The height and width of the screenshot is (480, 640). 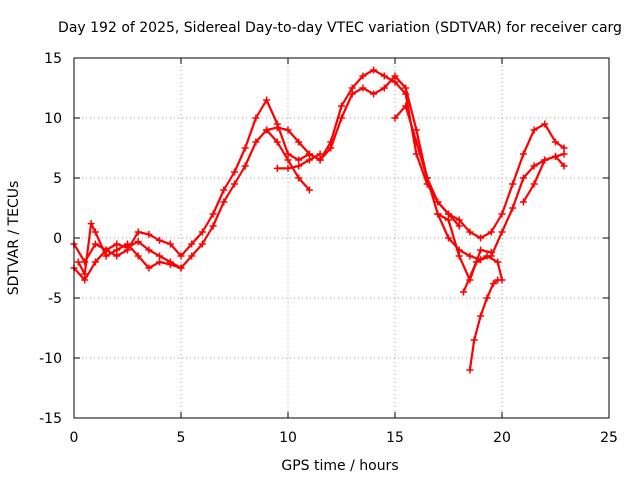 I want to click on x-tick-label: 5, so click(x=181, y=438).